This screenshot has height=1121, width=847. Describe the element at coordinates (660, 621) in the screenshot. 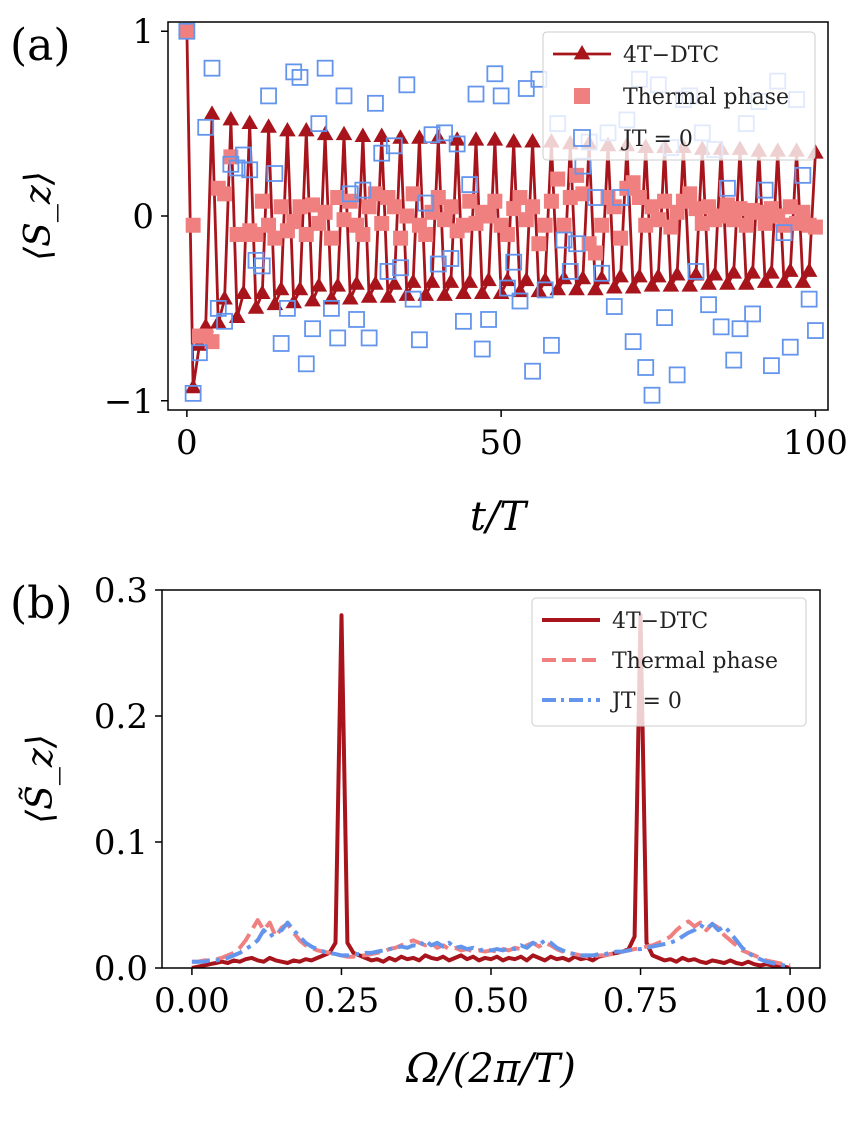

I see `legend-label-0: 4T−DTC` at that location.